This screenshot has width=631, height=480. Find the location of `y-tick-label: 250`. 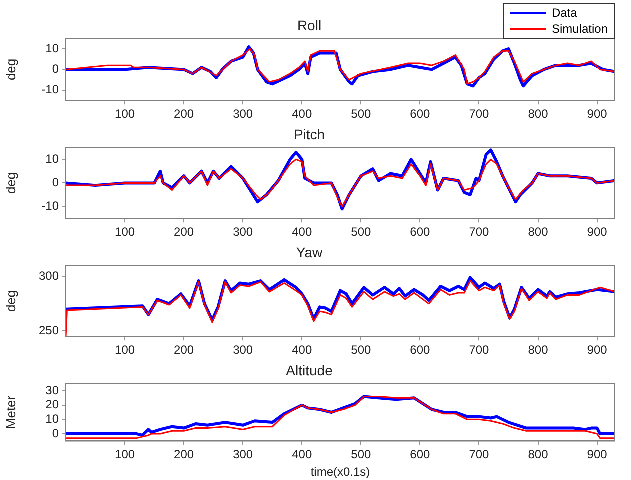

y-tick-label: 250 is located at coordinates (49, 330).